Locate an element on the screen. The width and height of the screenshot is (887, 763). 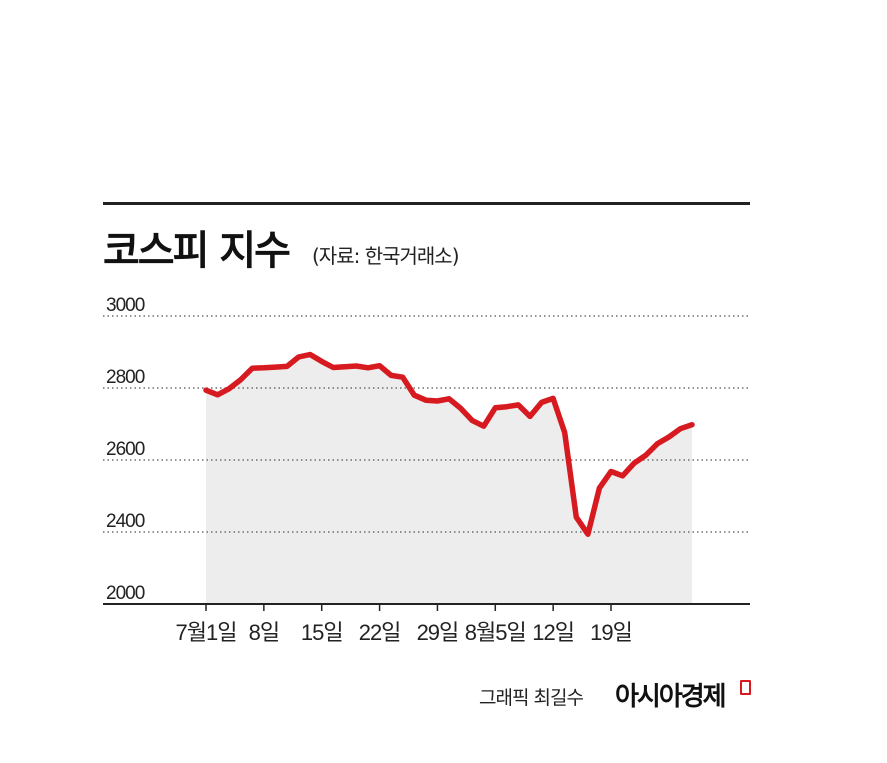
y-tick-label-2000: 2000 is located at coordinates (125, 593).